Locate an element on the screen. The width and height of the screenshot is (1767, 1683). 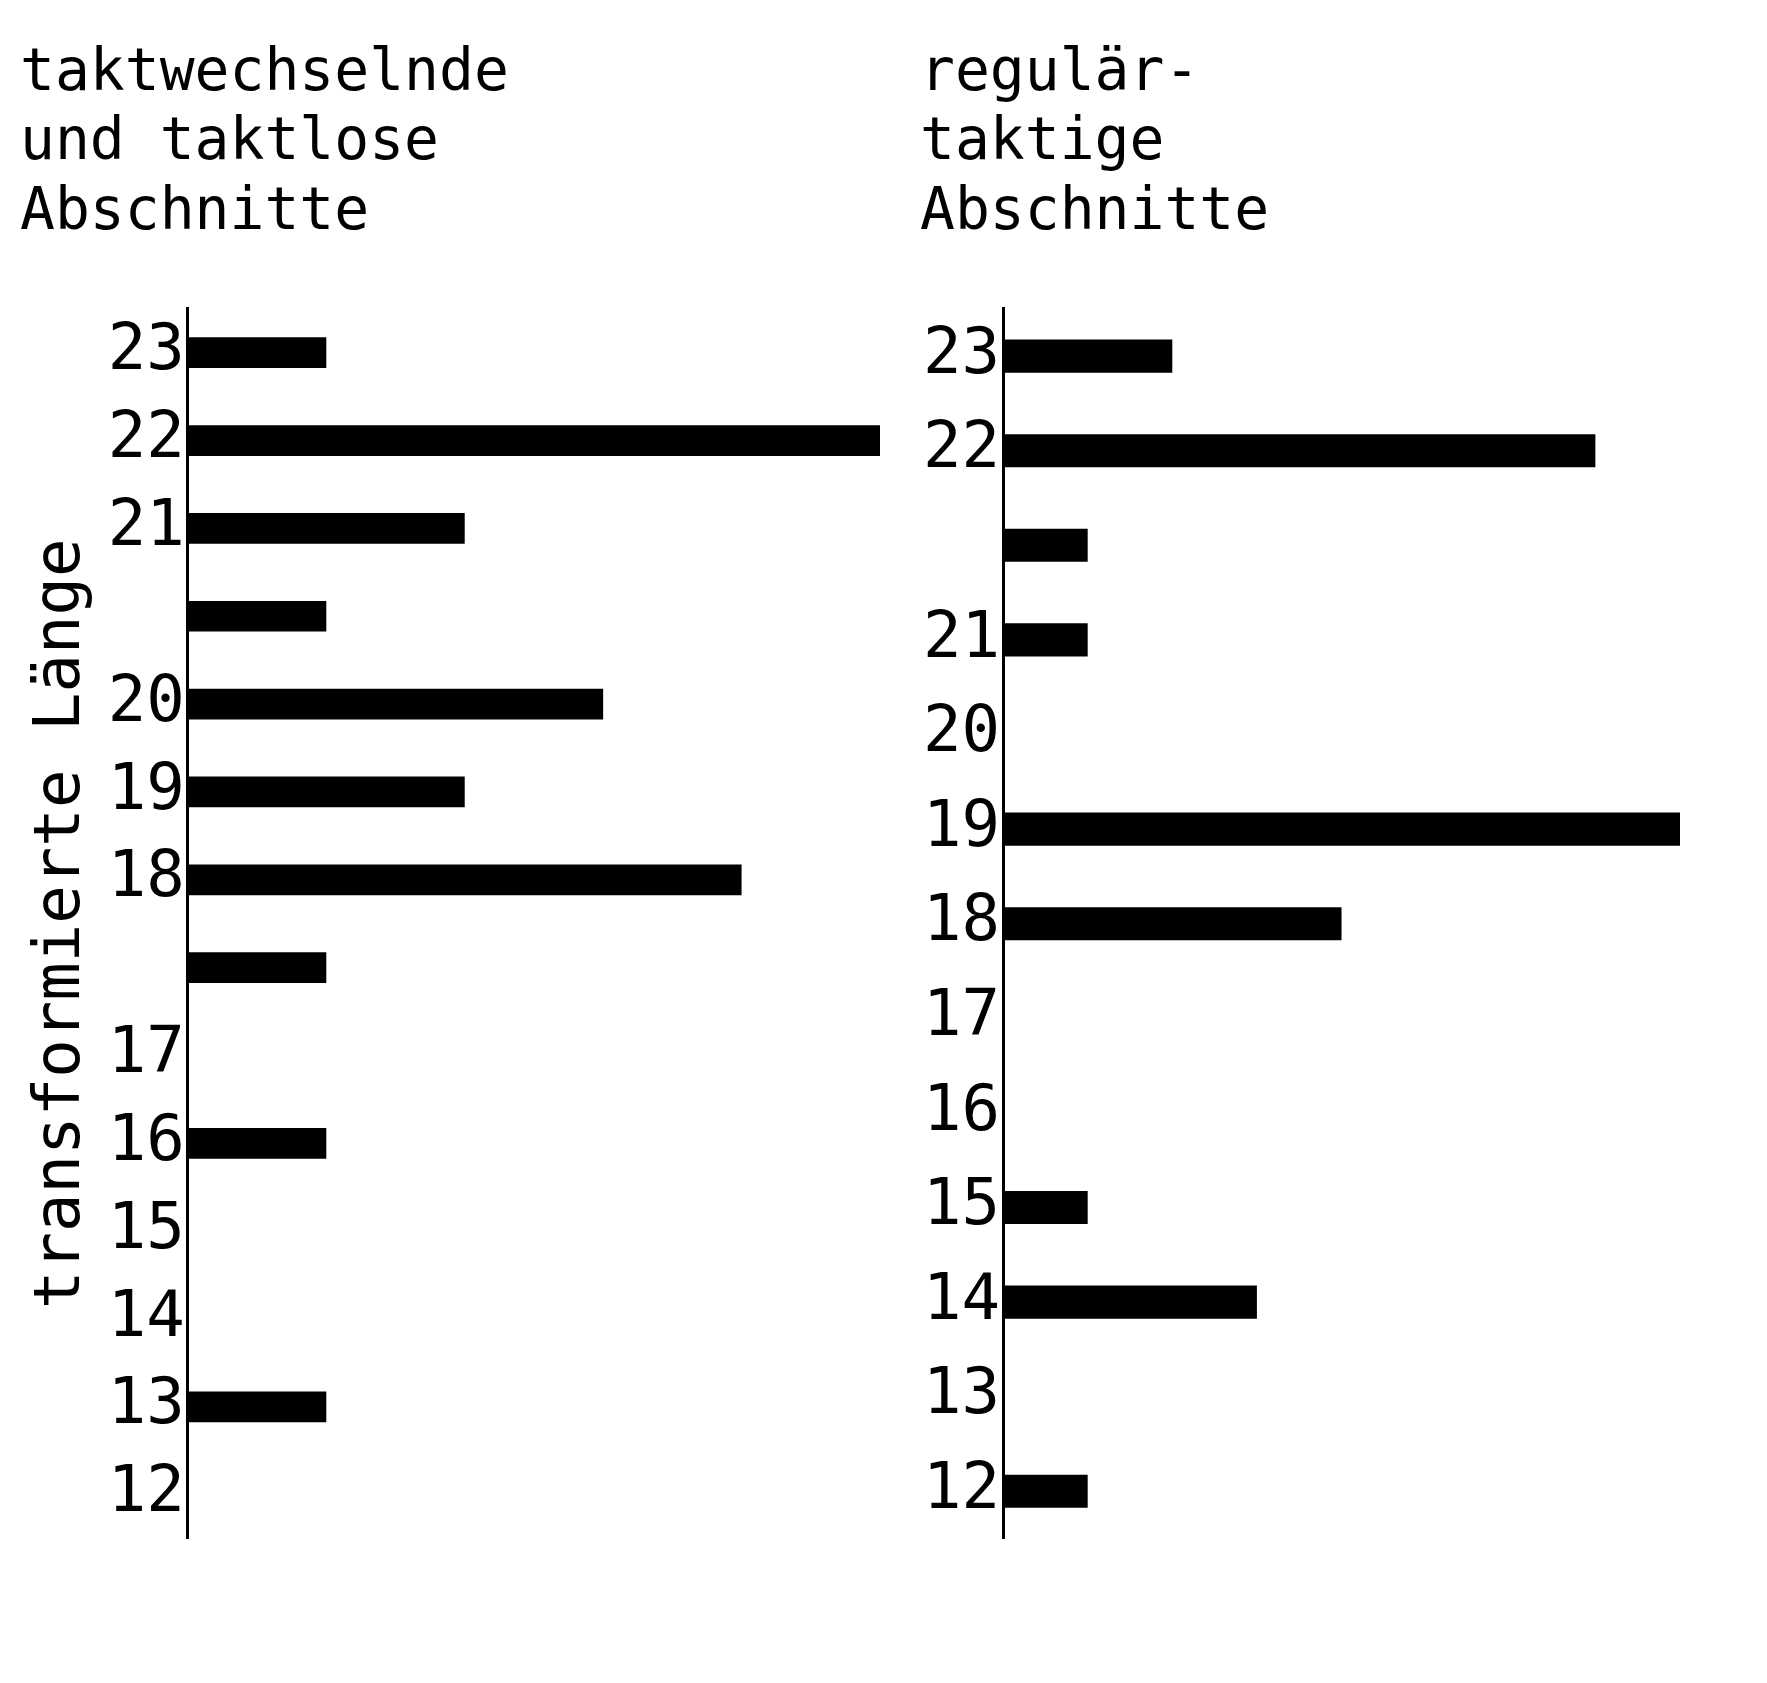
chart-title: regulär- taktige Abschnitte is located at coordinates (1095, 139).